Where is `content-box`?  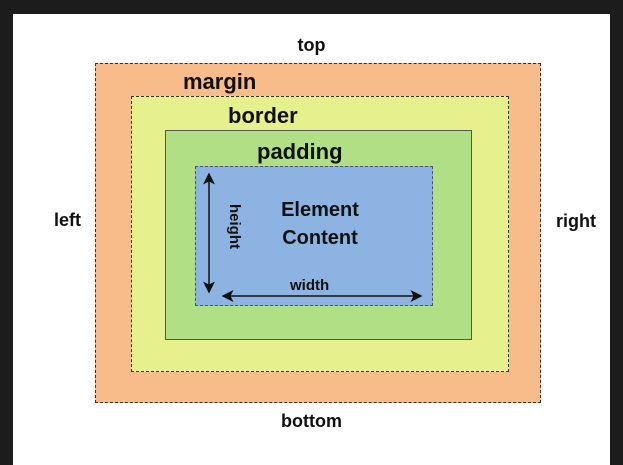
content-box is located at coordinates (314, 236).